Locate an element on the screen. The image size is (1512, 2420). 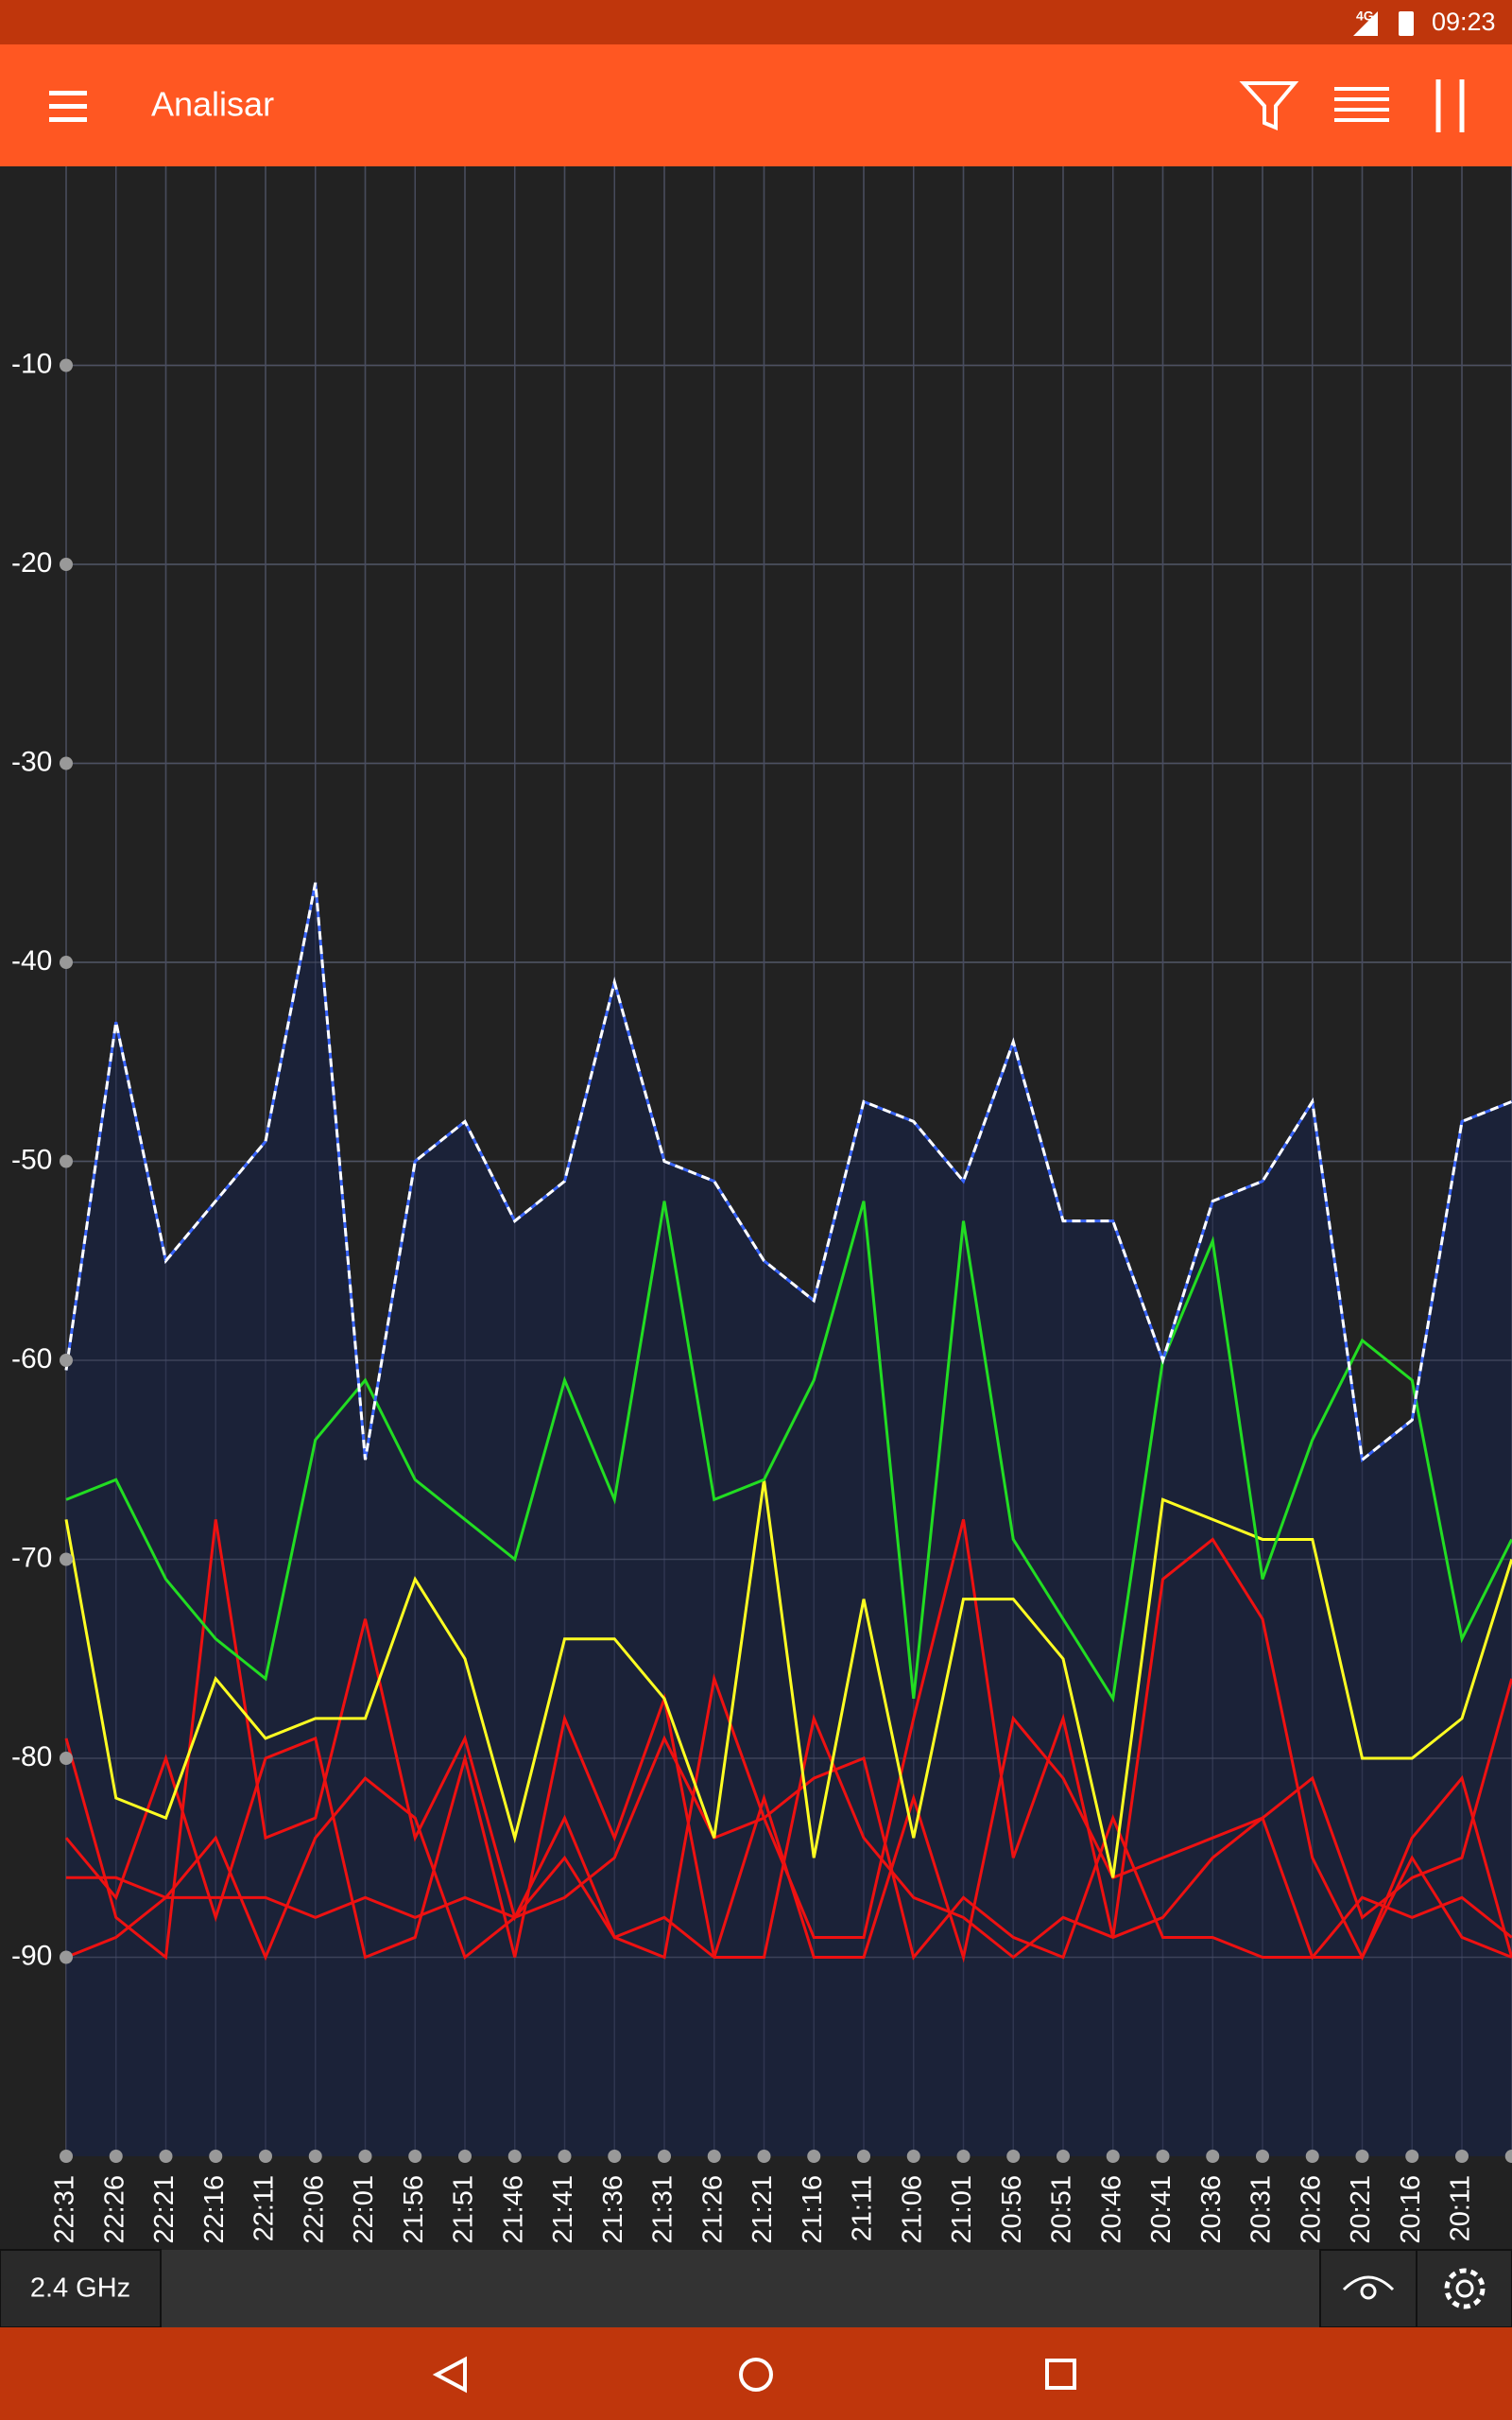
x-tick-label: 21:11 is located at coordinates (863, 2208).